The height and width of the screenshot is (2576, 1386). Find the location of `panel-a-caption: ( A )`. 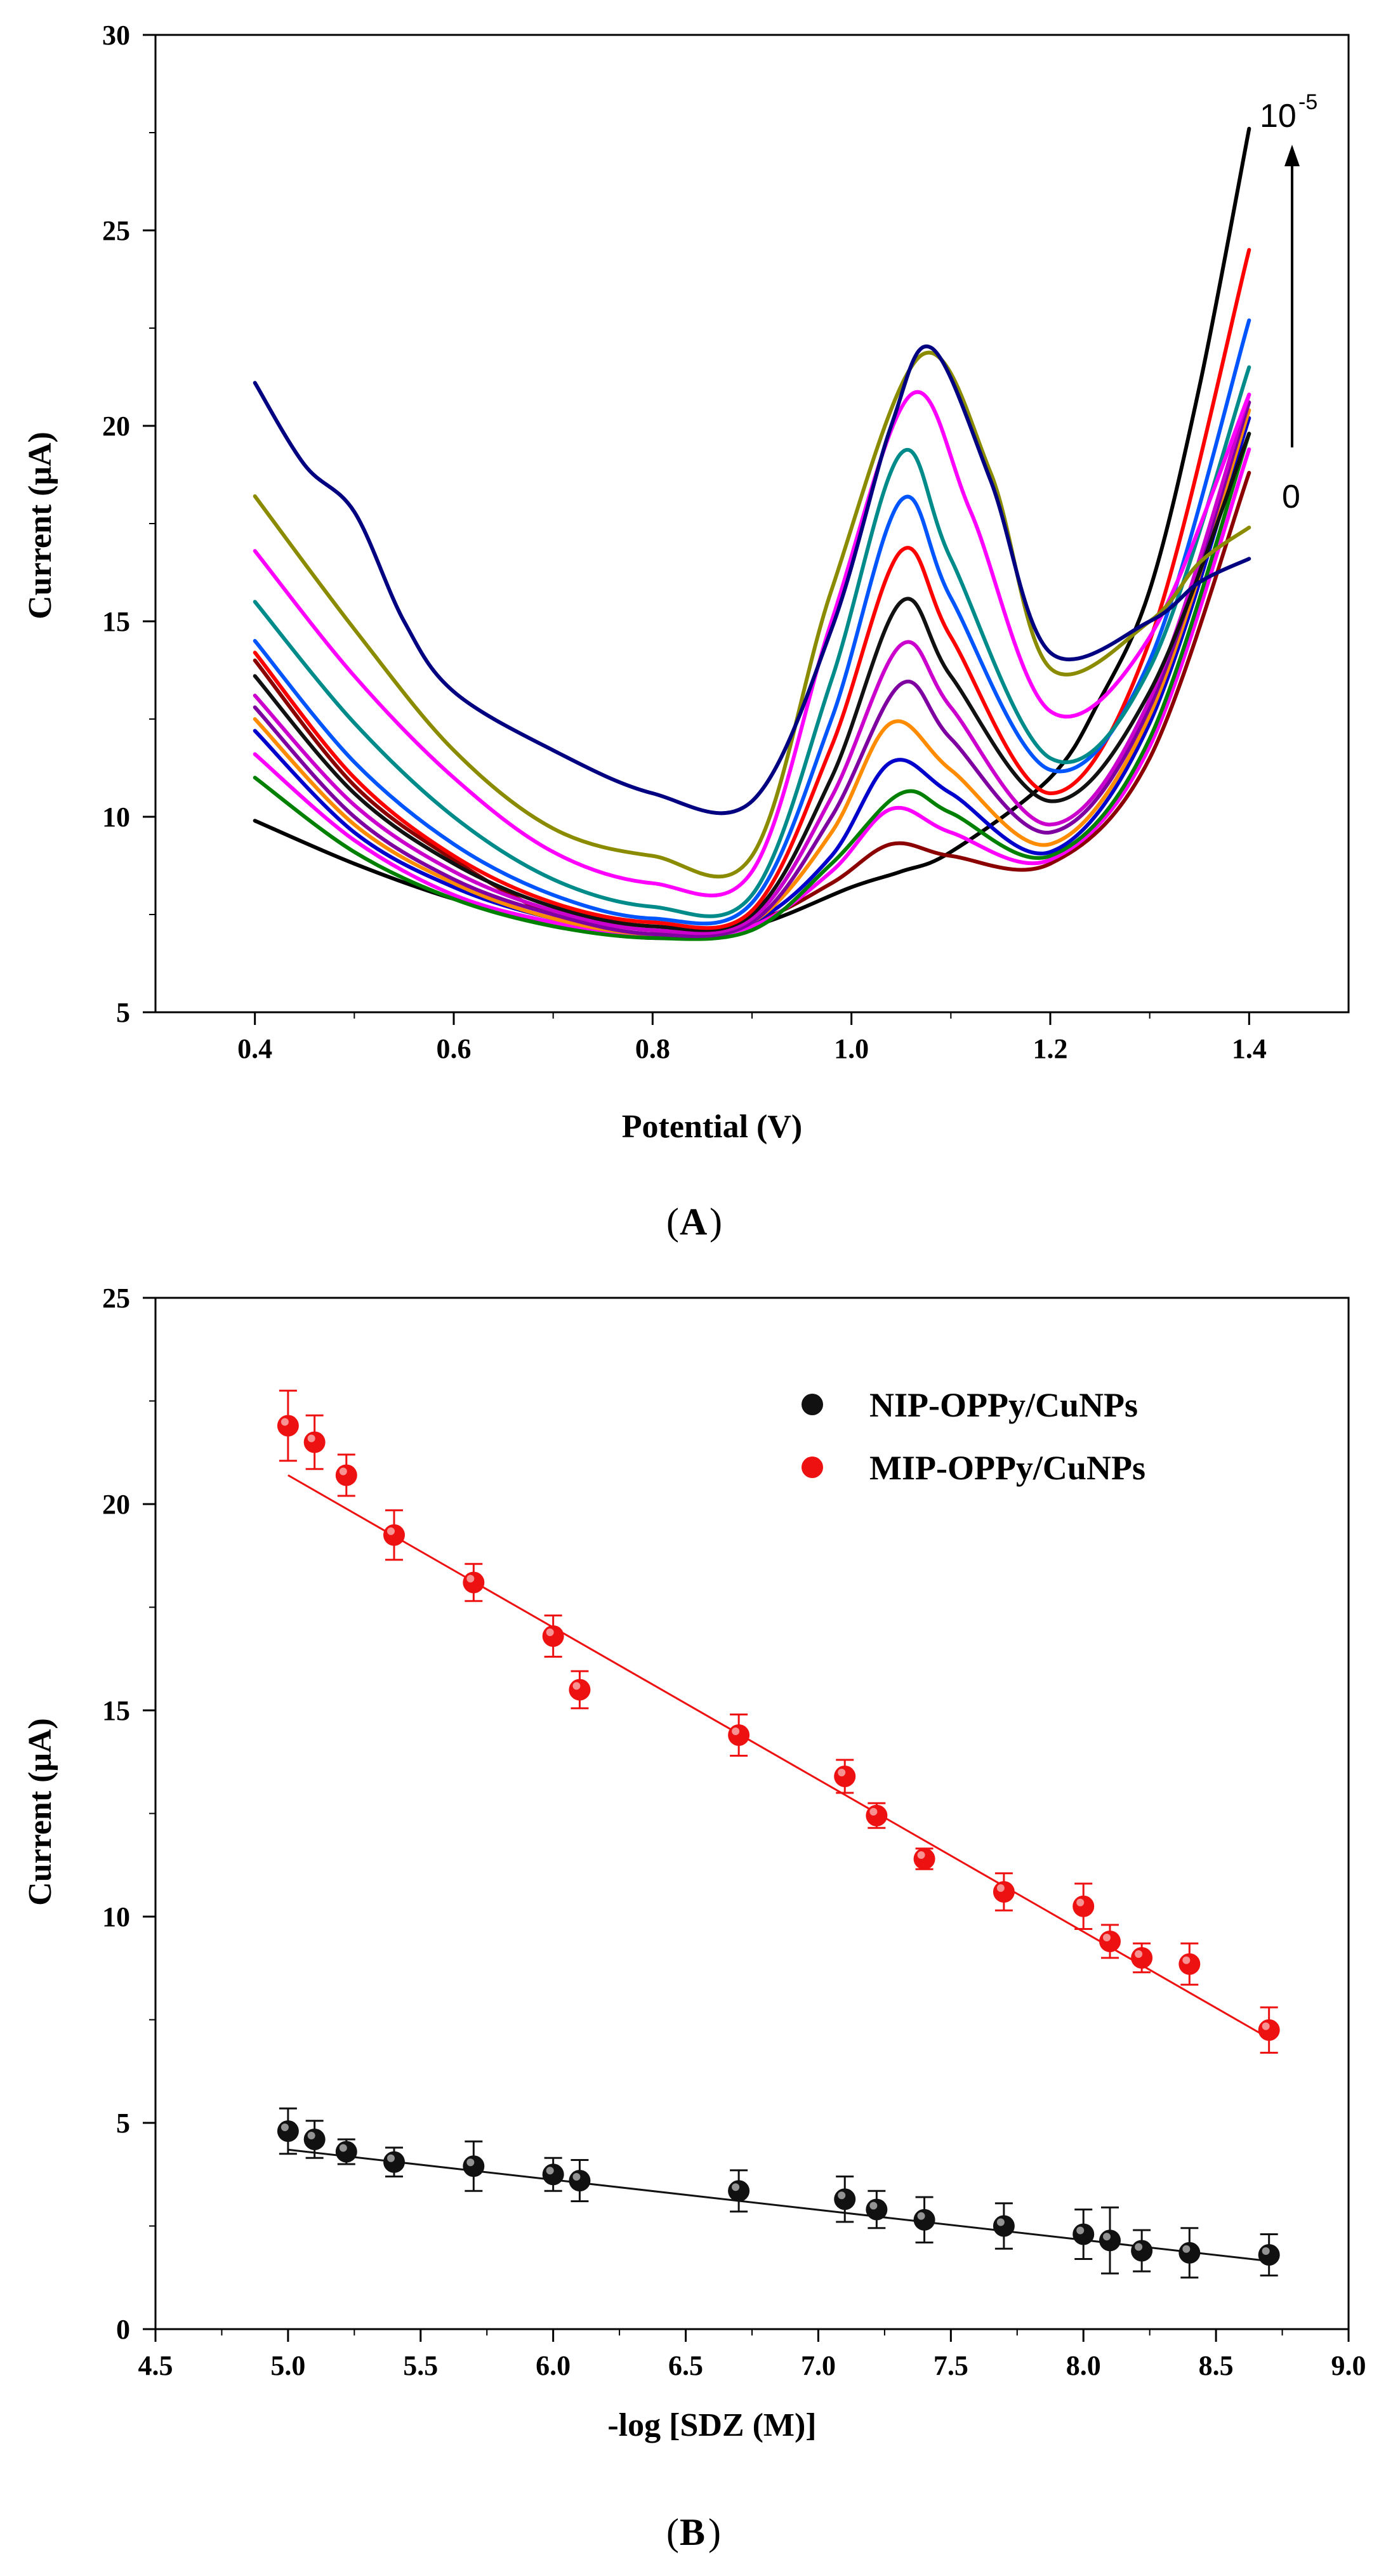

panel-a-caption: ( A ) is located at coordinates (694, 1222).